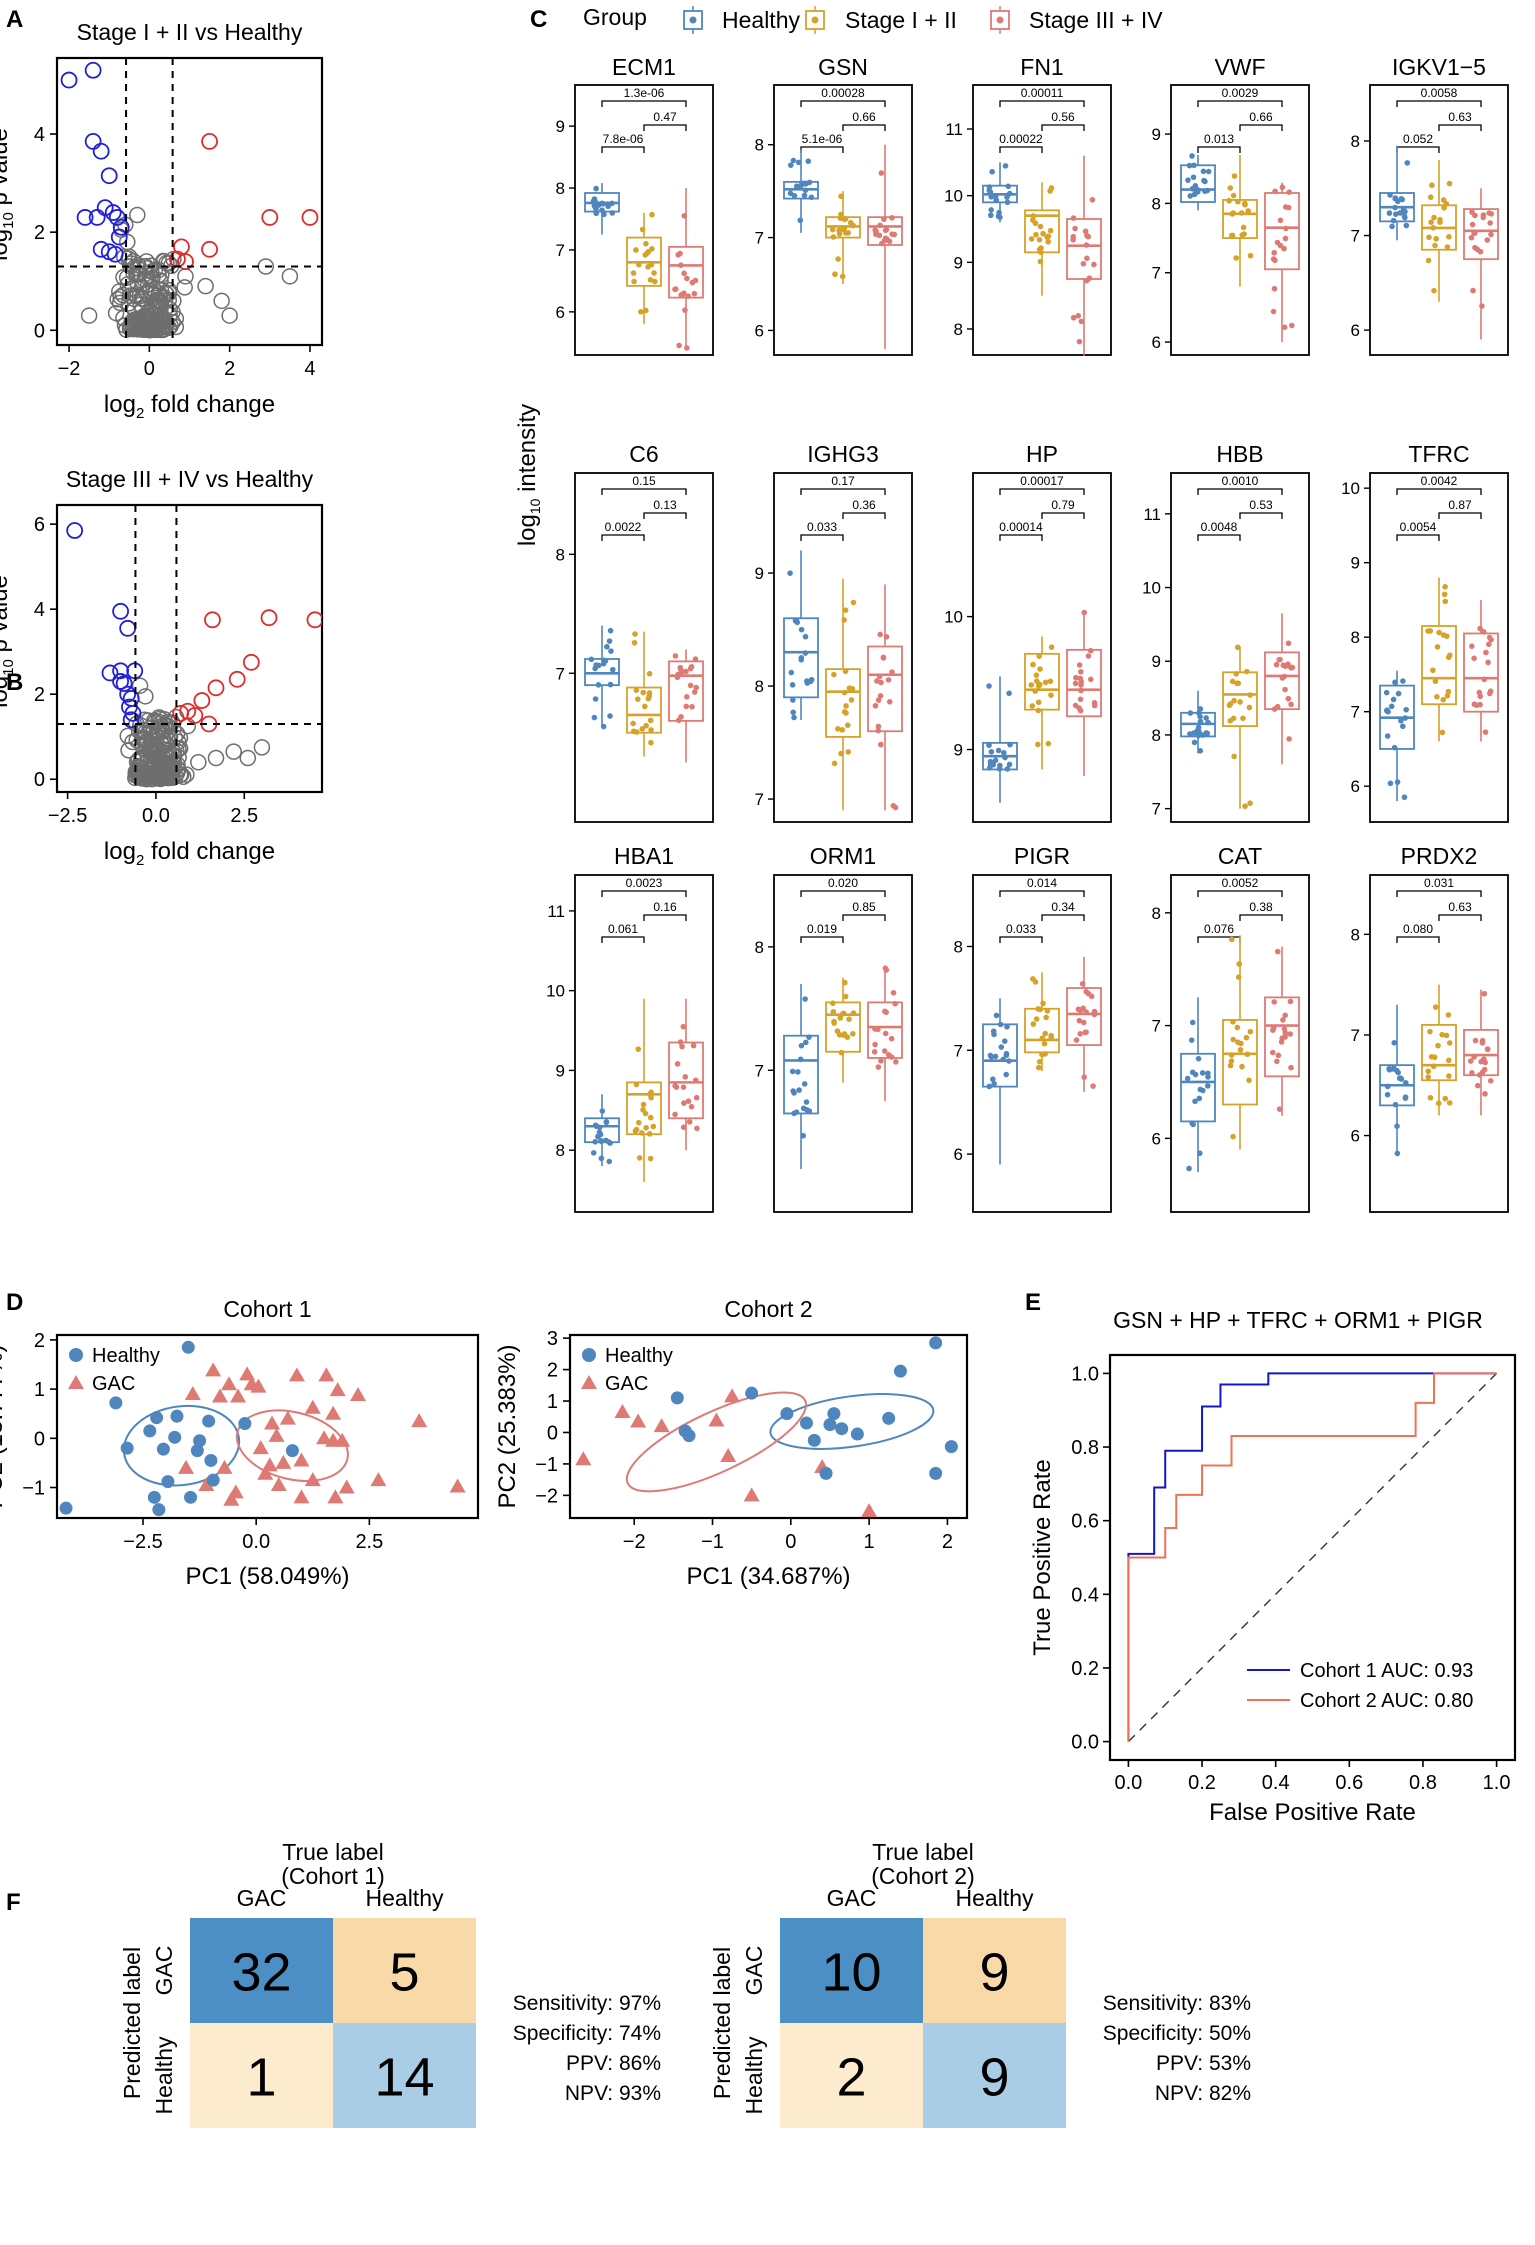 This screenshot has width=1535, height=2245. Describe the element at coordinates (958, 750) in the screenshot. I see `y-tick-label: 9` at that location.